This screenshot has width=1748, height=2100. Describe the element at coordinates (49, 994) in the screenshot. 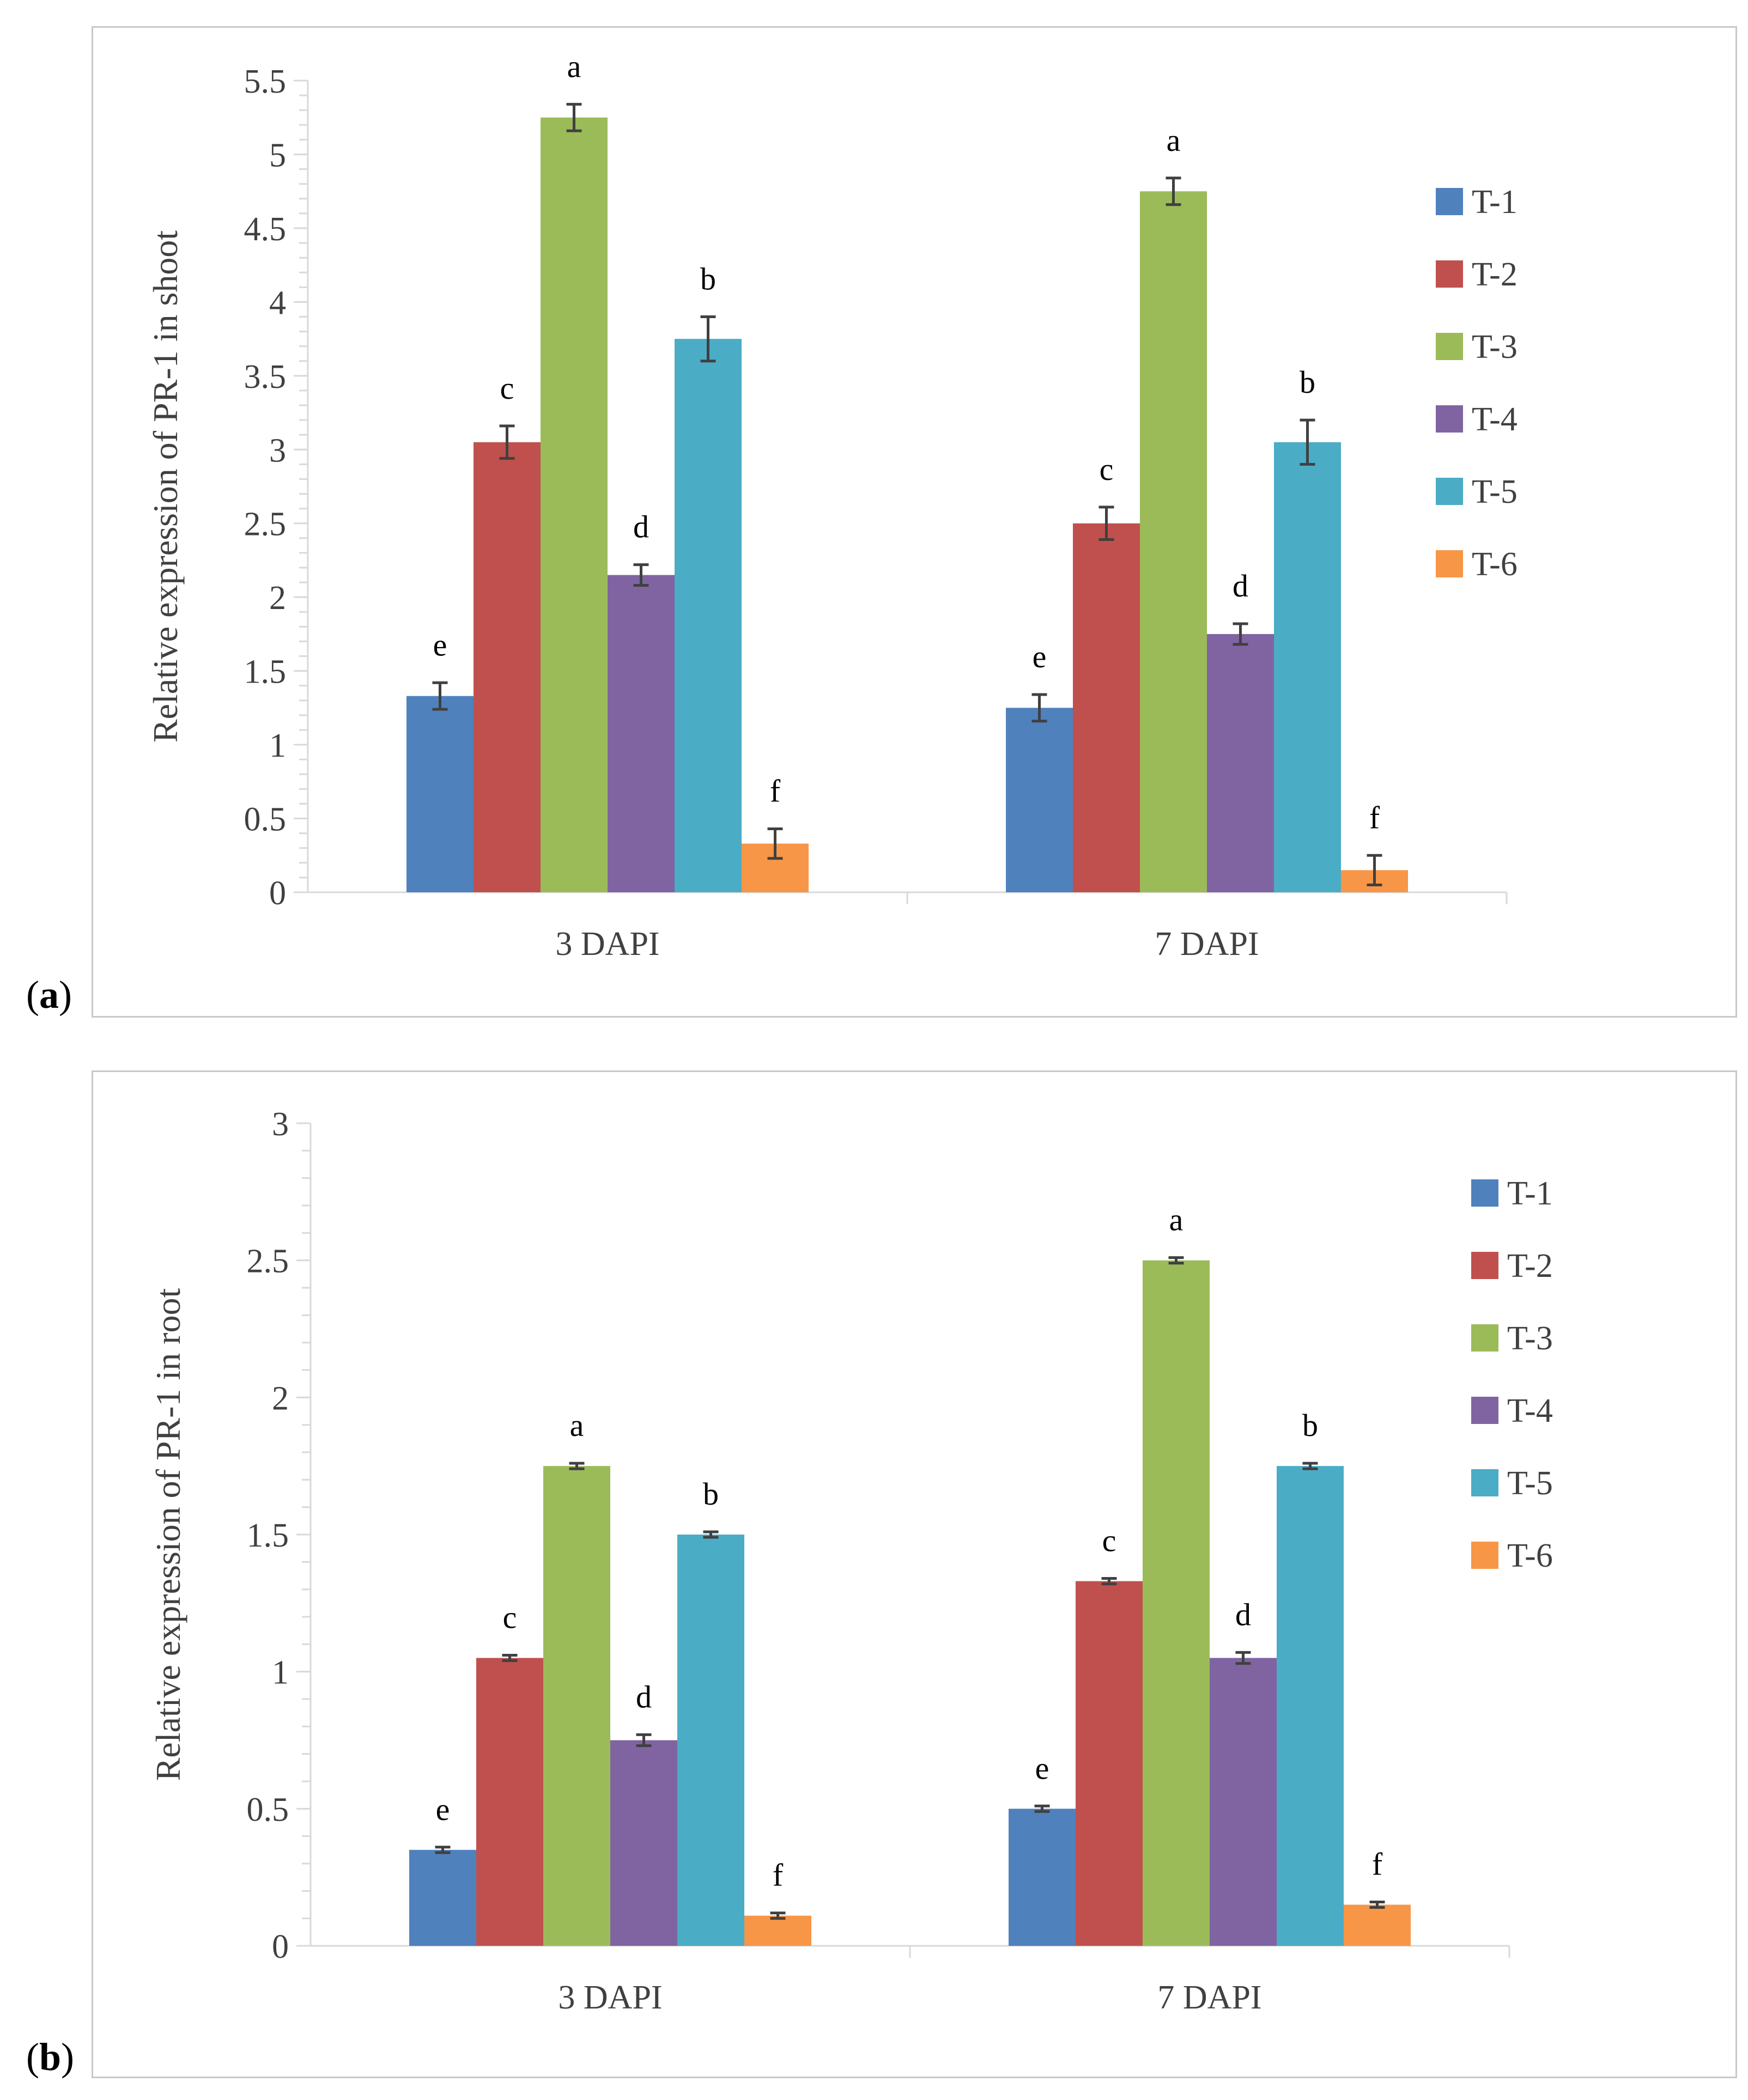

I see `panel-a-label: (a)` at that location.